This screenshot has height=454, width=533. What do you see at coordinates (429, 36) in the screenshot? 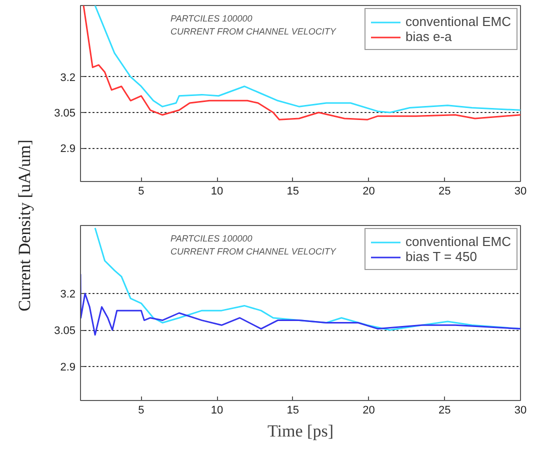
I see `legend-label: bias e-a` at bounding box center [429, 36].